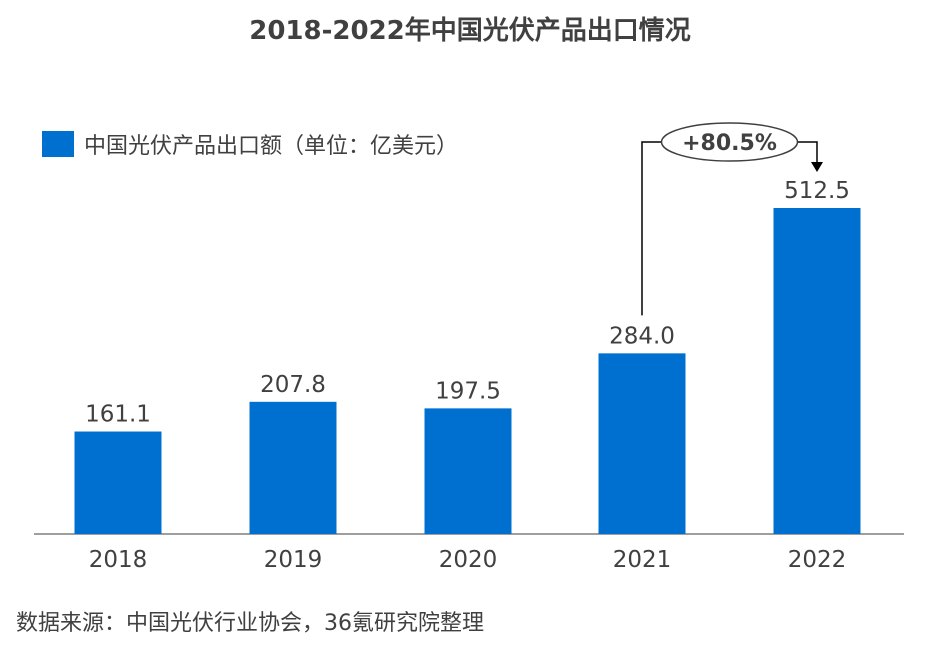  What do you see at coordinates (293, 560) in the screenshot?
I see `x-tick-label-2019: 2019` at bounding box center [293, 560].